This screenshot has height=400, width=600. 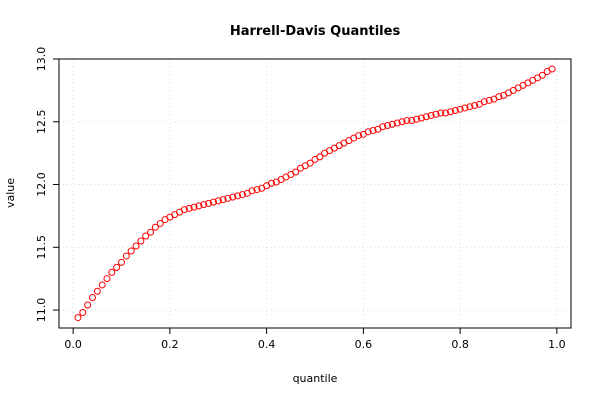 I want to click on y-tick-label: 11.0, so click(x=41, y=310).